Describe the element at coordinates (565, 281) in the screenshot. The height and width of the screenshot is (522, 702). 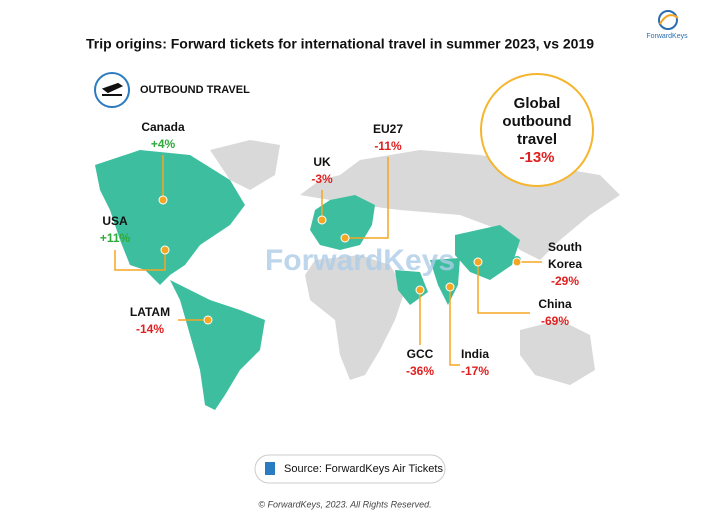
I see `region-change: -29%` at that location.